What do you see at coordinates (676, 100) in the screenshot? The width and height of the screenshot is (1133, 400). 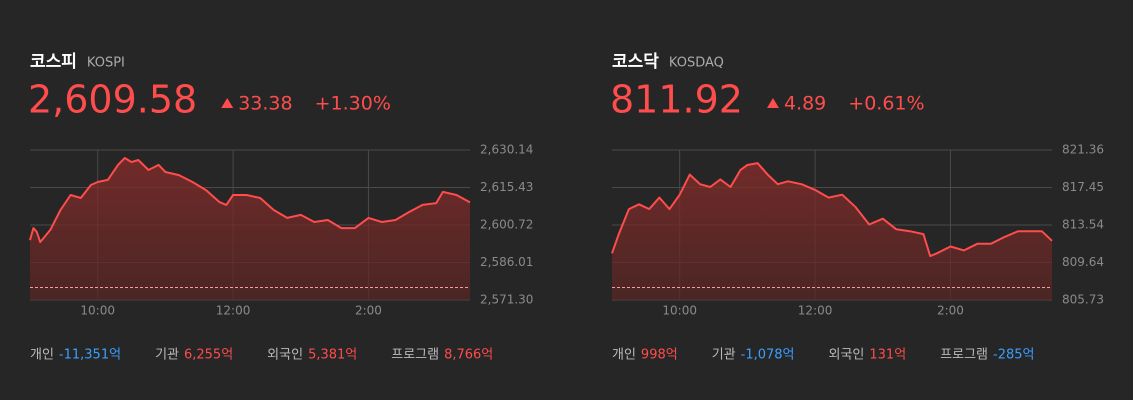 I see `price: 811.92` at bounding box center [676, 100].